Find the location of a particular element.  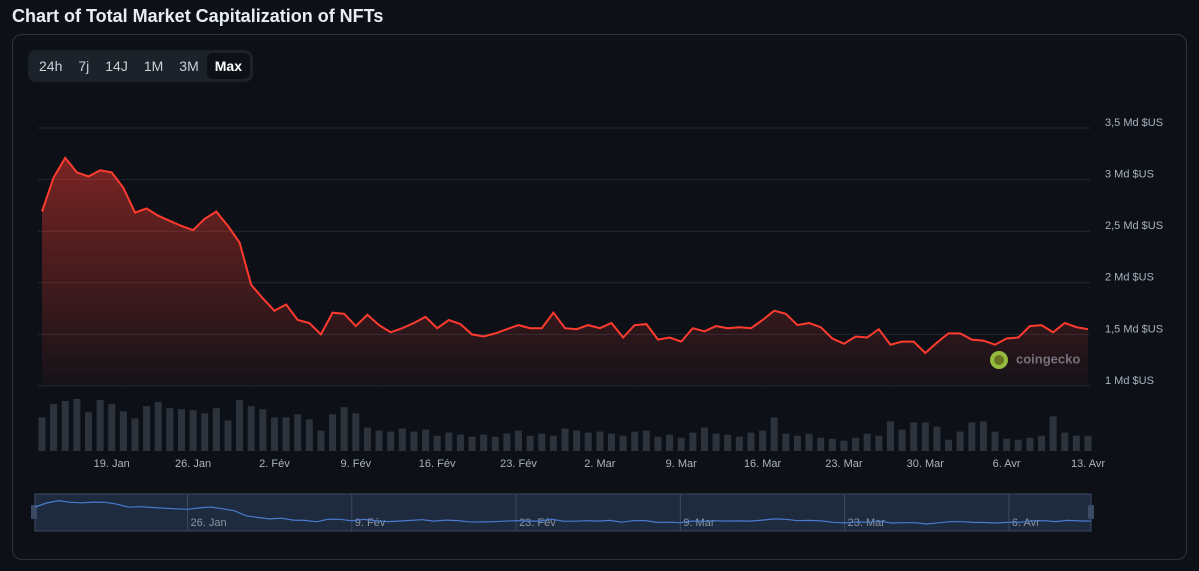

range-button: Max is located at coordinates (228, 66).